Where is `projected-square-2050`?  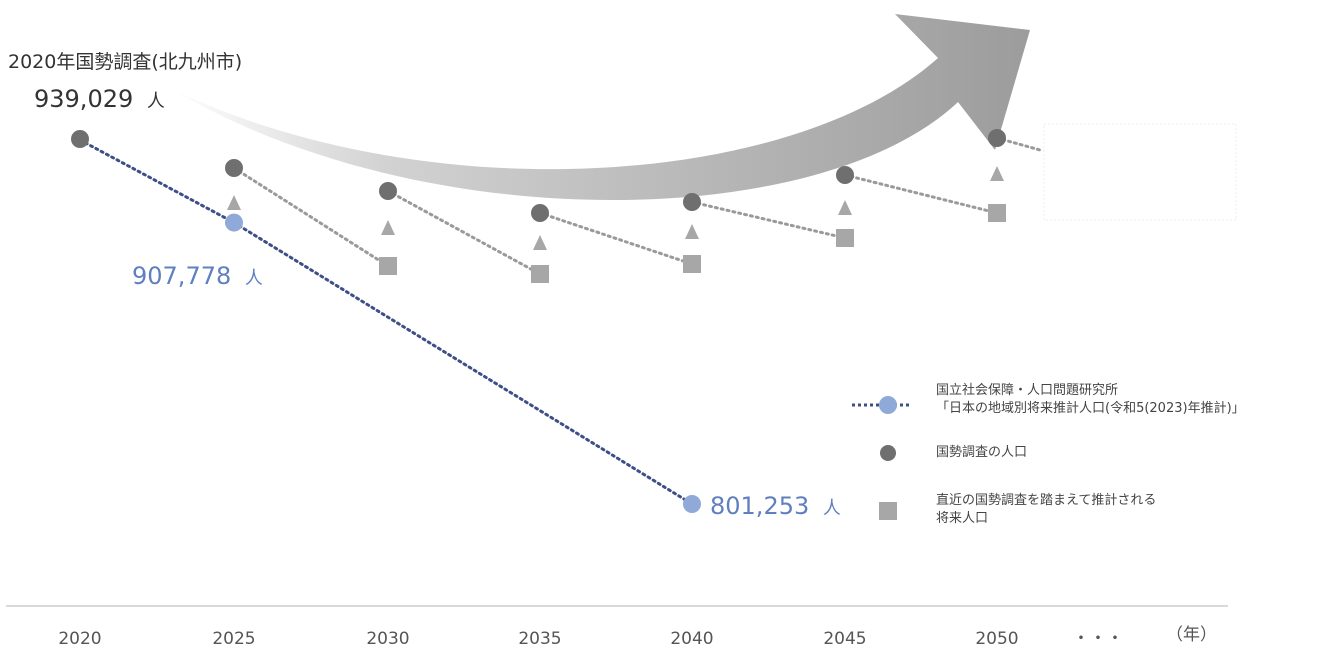
projected-square-2050 is located at coordinates (997, 213).